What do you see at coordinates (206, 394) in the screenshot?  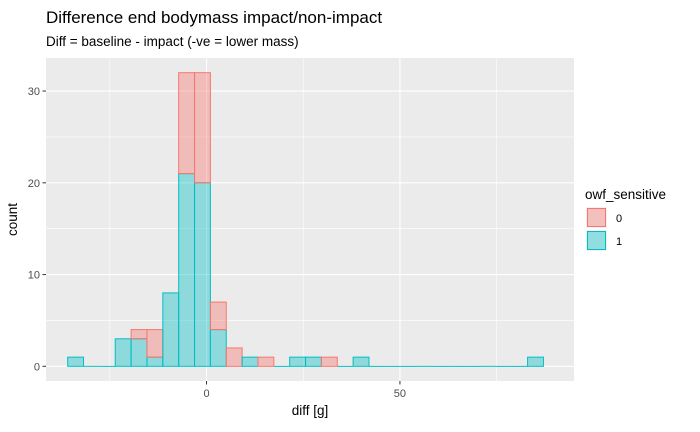 I see `x-tick-label: 0` at bounding box center [206, 394].